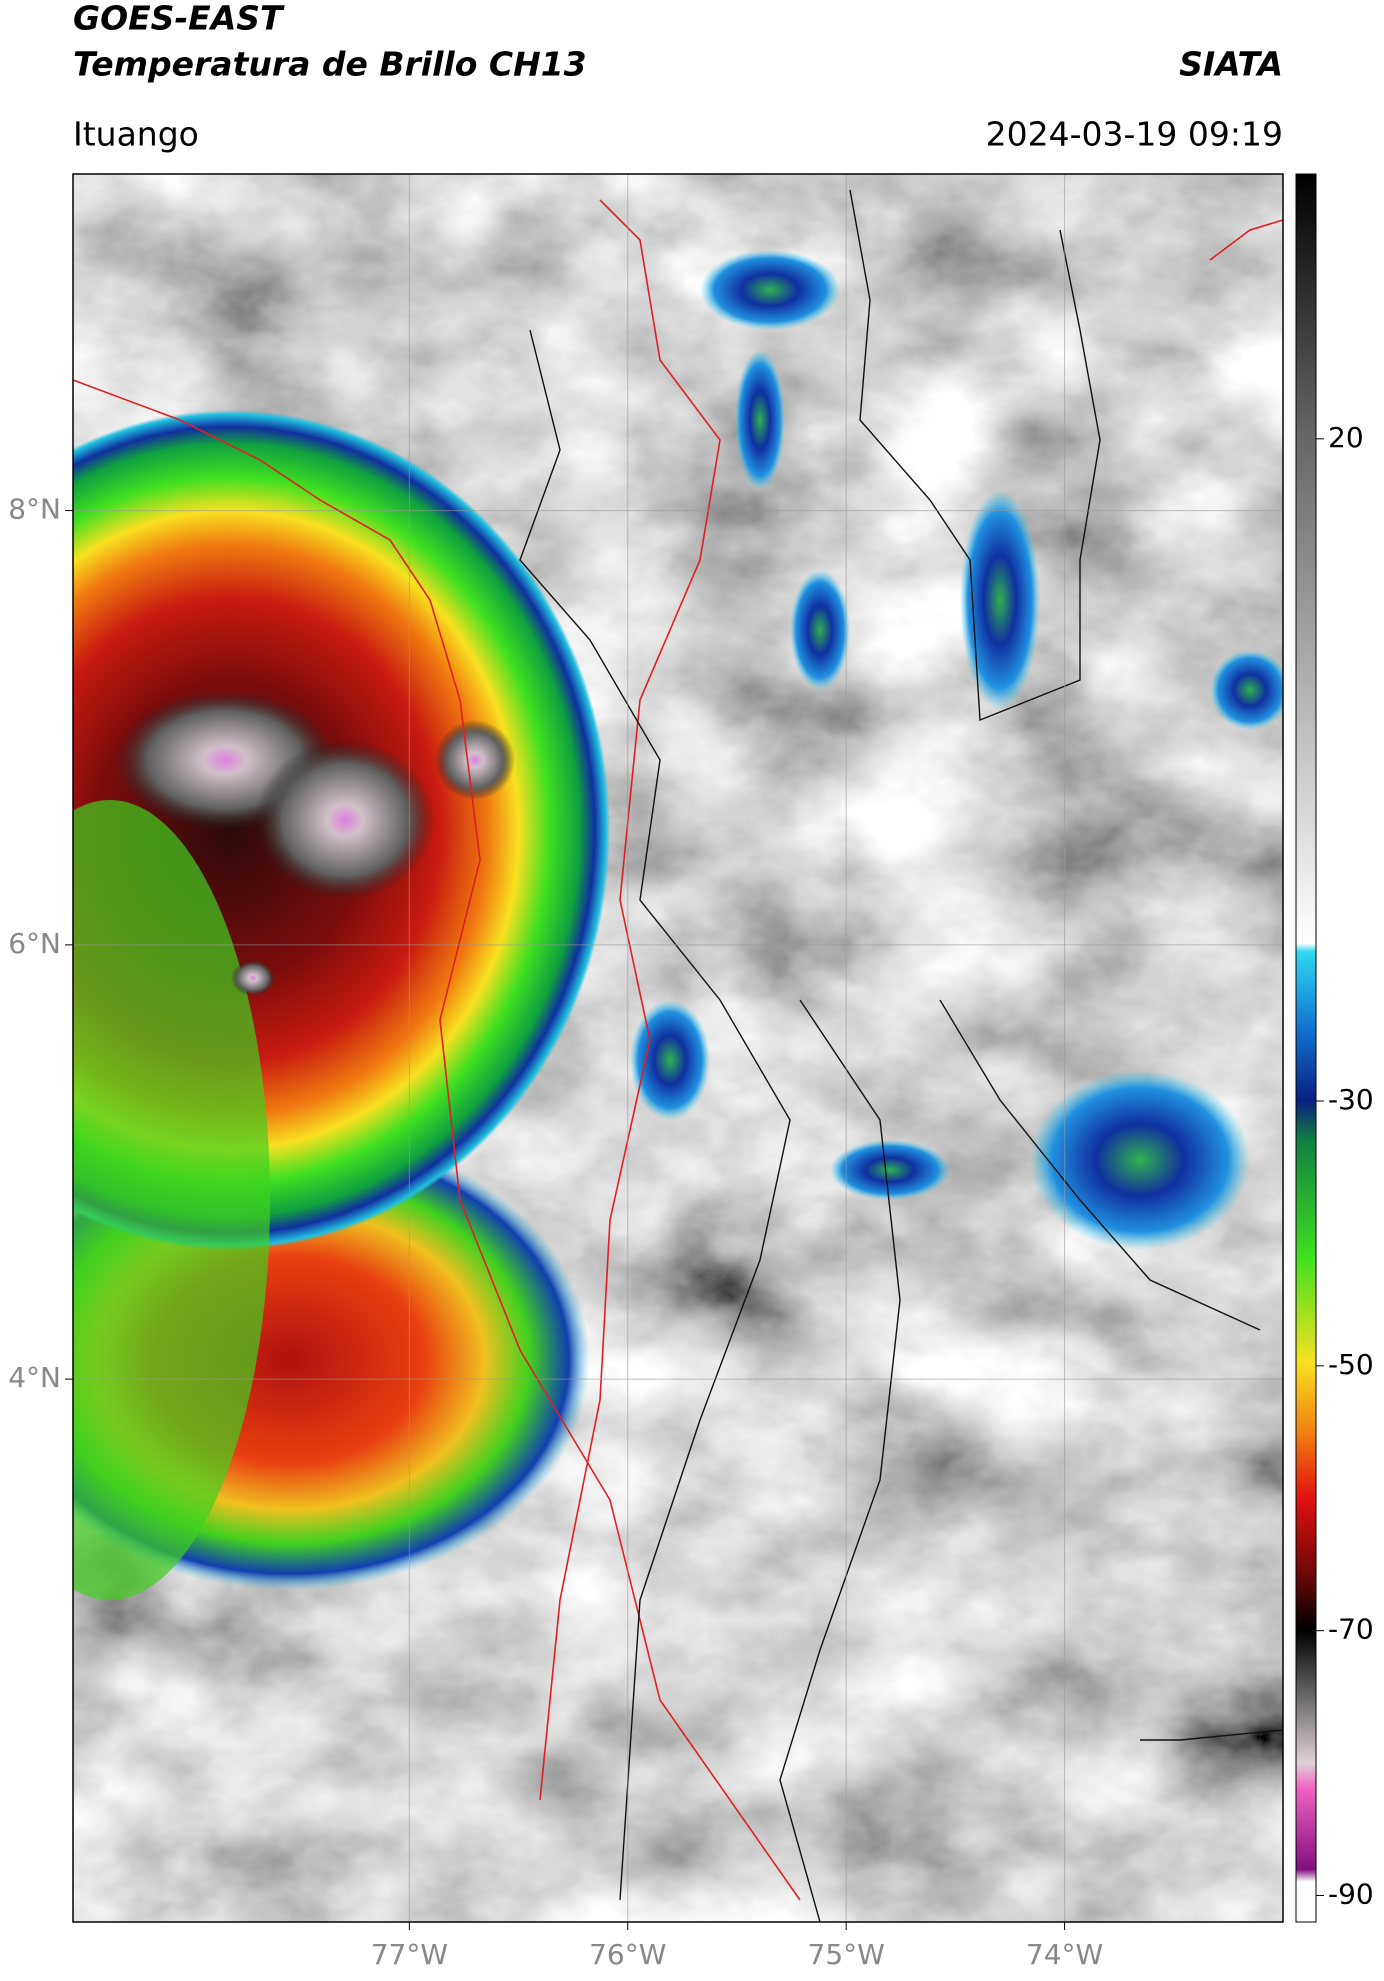 This screenshot has width=1384, height=1981. Describe the element at coordinates (330, 64) in the screenshot. I see `subtitle: Temperatura de Brillo CH13` at that location.